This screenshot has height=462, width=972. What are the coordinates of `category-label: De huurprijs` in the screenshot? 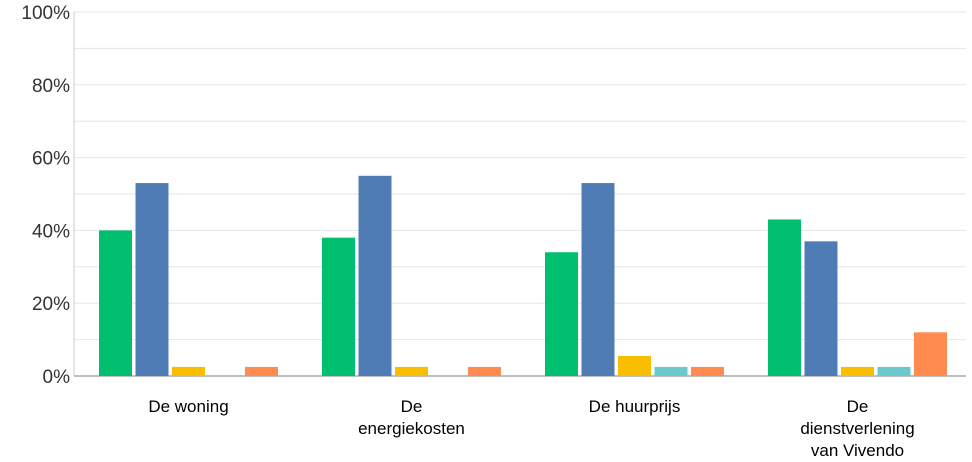 It's located at (635, 406).